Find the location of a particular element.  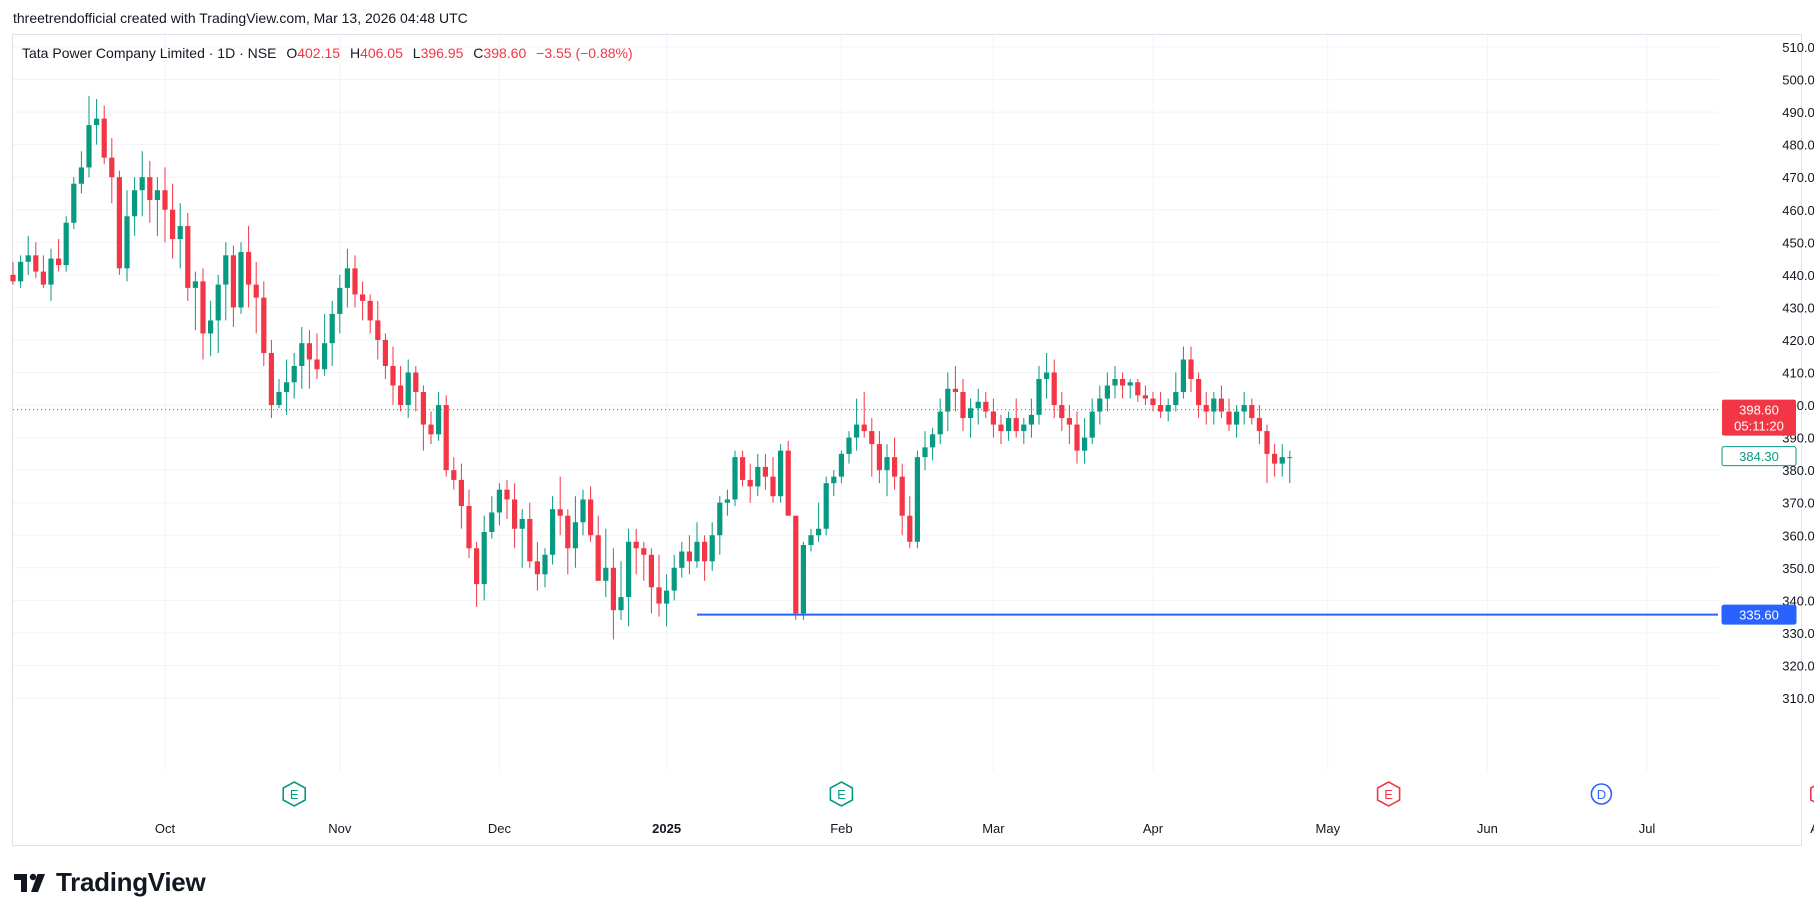

y-tick-label: 460.00 is located at coordinates (1798, 210).